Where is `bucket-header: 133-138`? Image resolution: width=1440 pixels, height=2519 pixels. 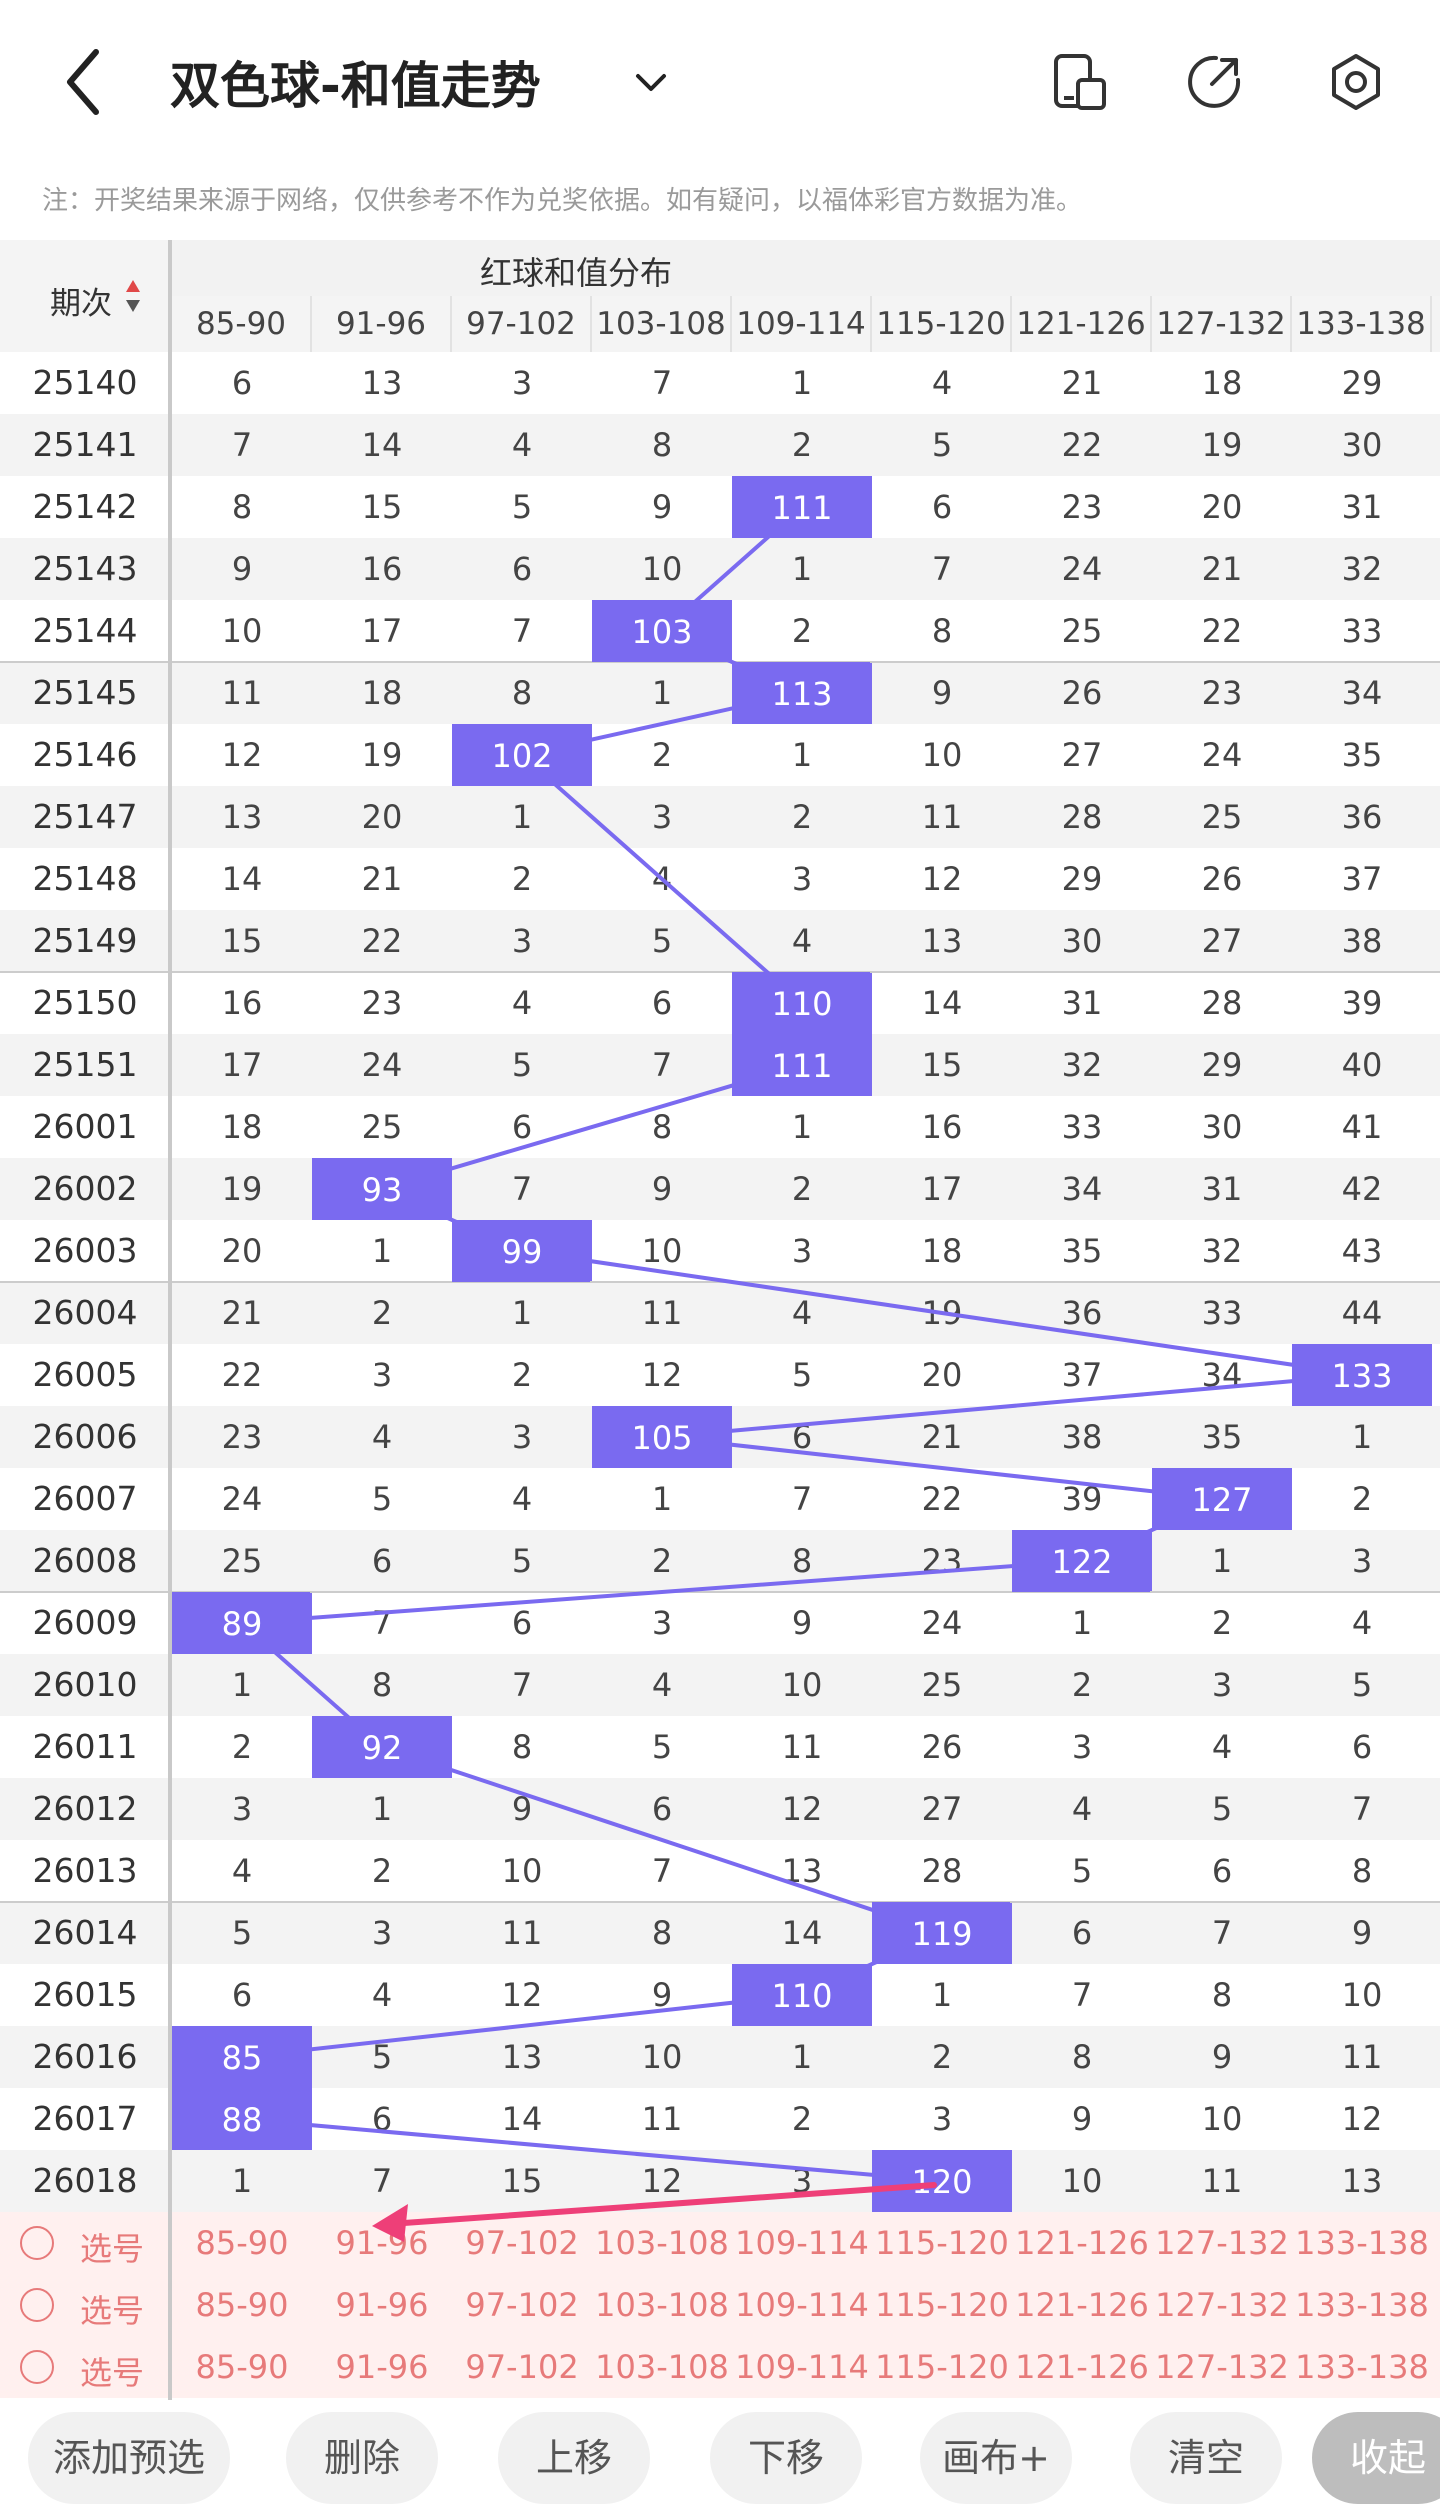 bucket-header: 133-138 is located at coordinates (1362, 324).